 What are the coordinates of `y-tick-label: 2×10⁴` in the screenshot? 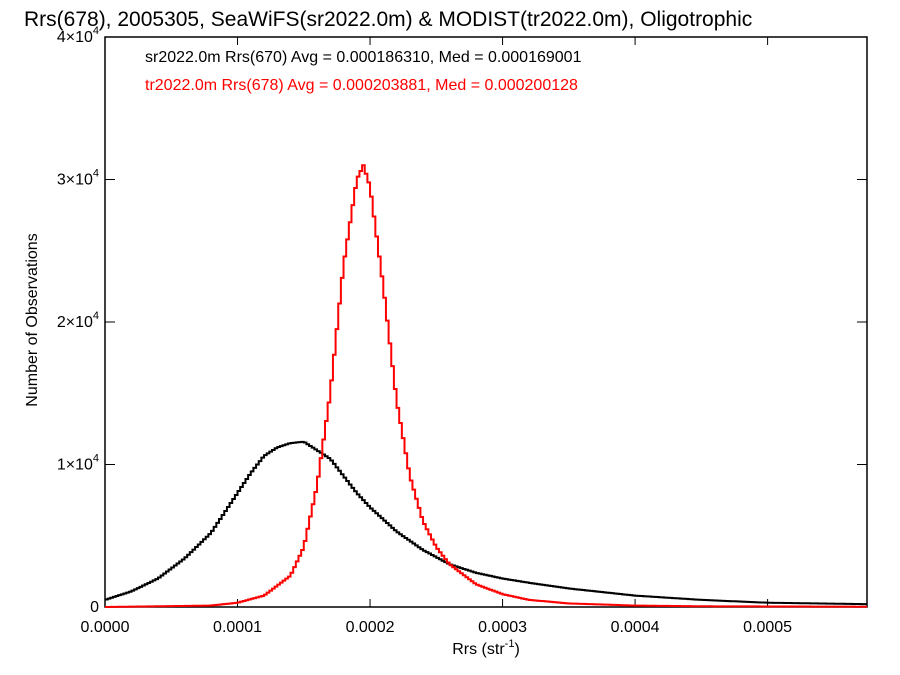 It's located at (78, 320).